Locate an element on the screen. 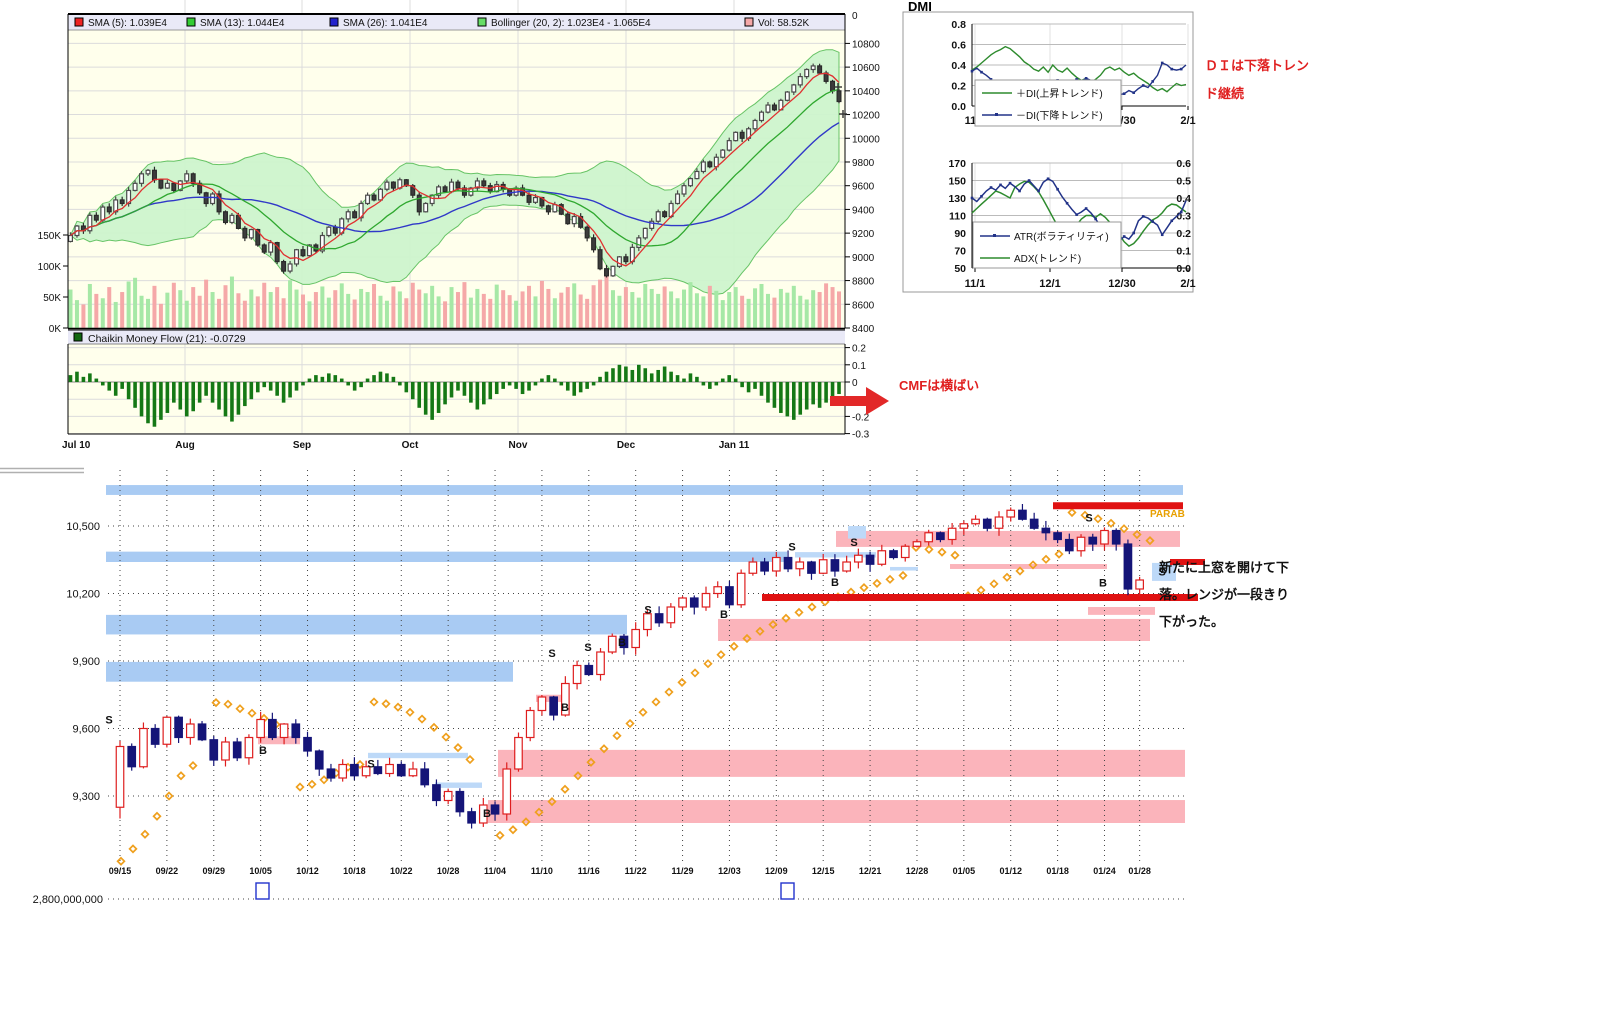 This screenshot has height=1018, width=1622. svg-text: 10000 is located at coordinates (866, 139).